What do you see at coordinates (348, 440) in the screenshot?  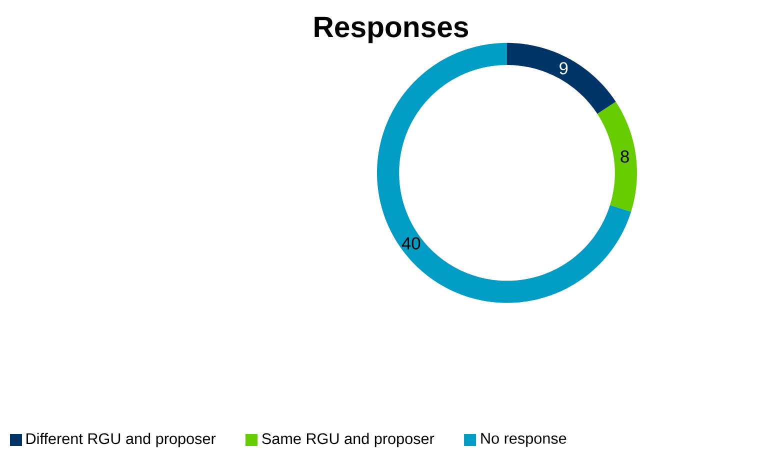 I see `legend-label: Same RGU and proposer` at bounding box center [348, 440].